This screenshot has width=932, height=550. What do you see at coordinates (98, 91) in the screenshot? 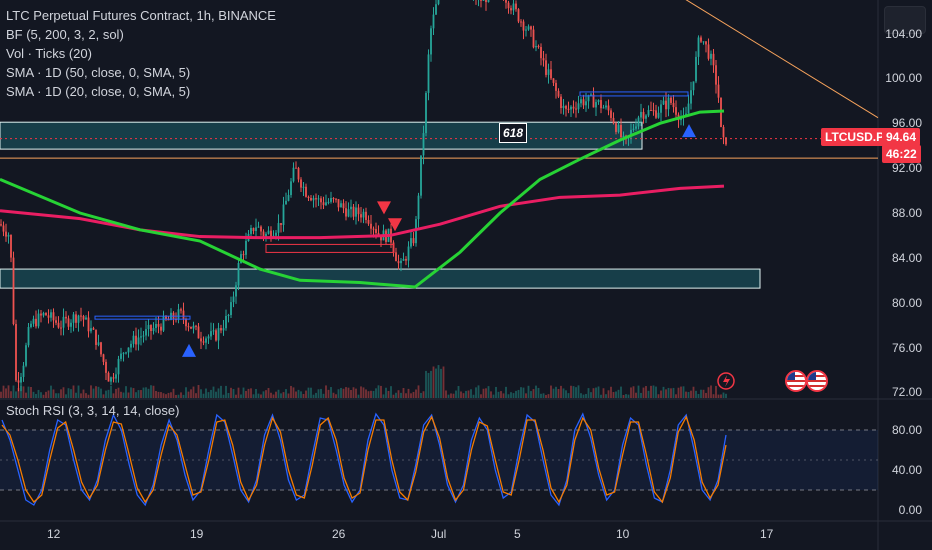
I see `indicator-sma20: SMA · 1D (20, close, 0, SMA, 5)` at bounding box center [98, 91].